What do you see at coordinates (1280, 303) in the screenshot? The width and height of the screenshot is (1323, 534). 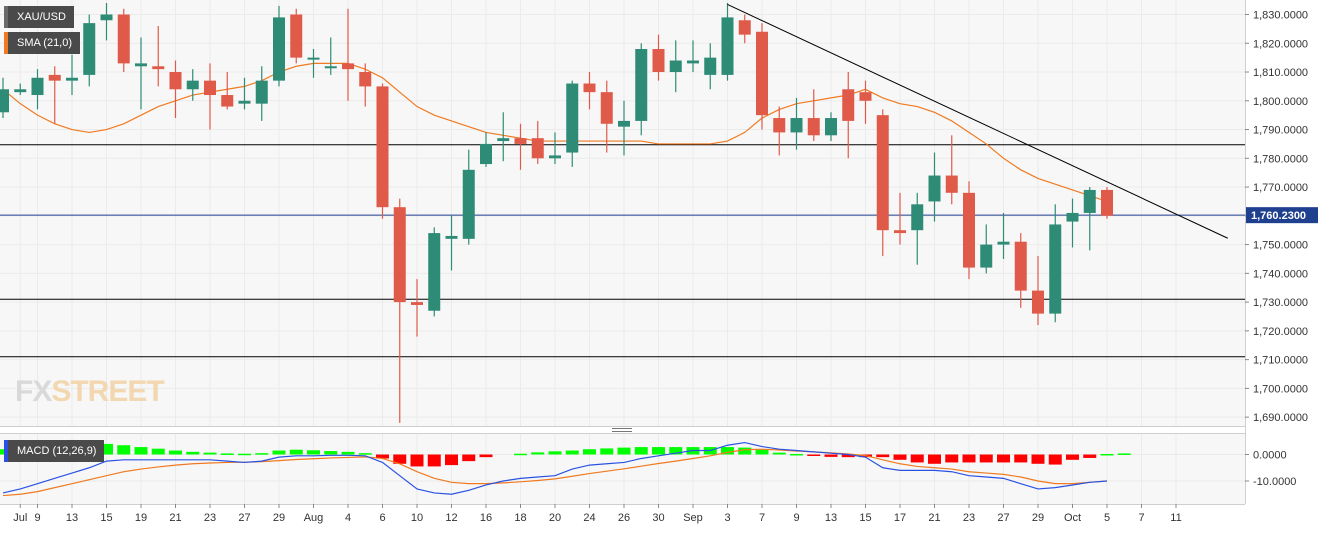 I see `price-axis-tick-label: 1,730.0000` at bounding box center [1280, 303].